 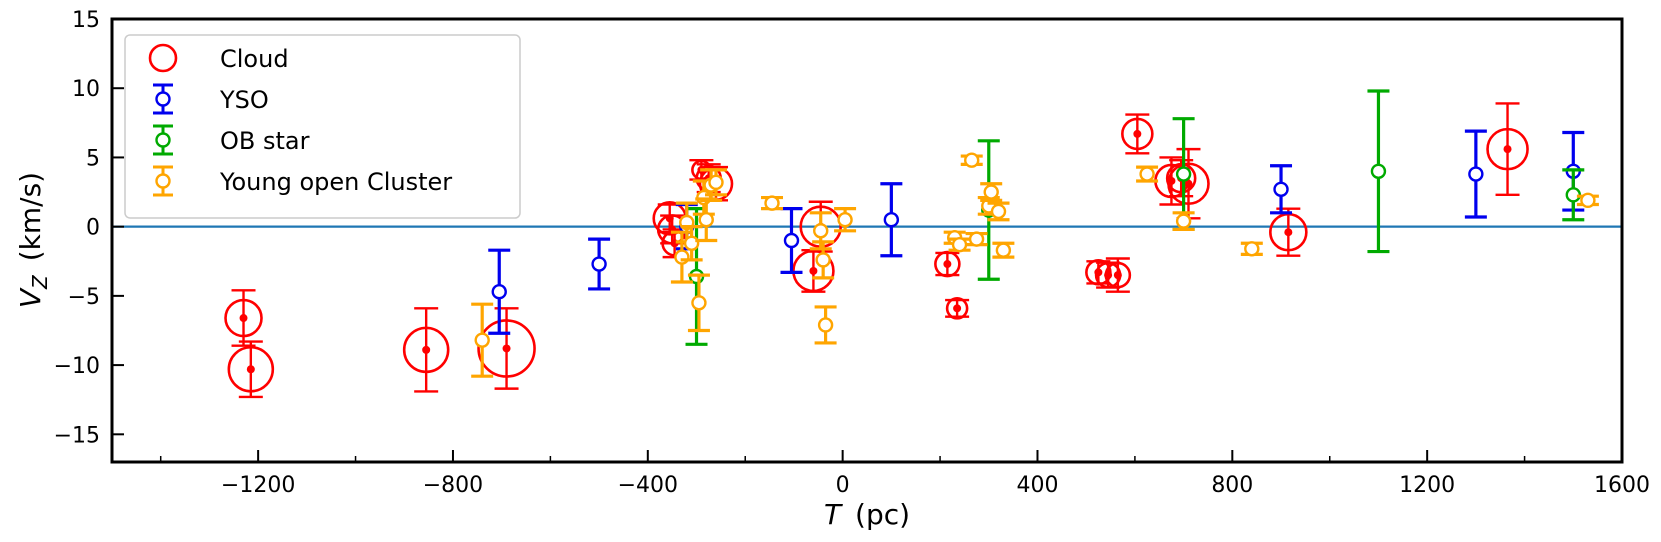 I want to click on legend-label-young-open-cluster: Young open Cluster, so click(x=335, y=182).